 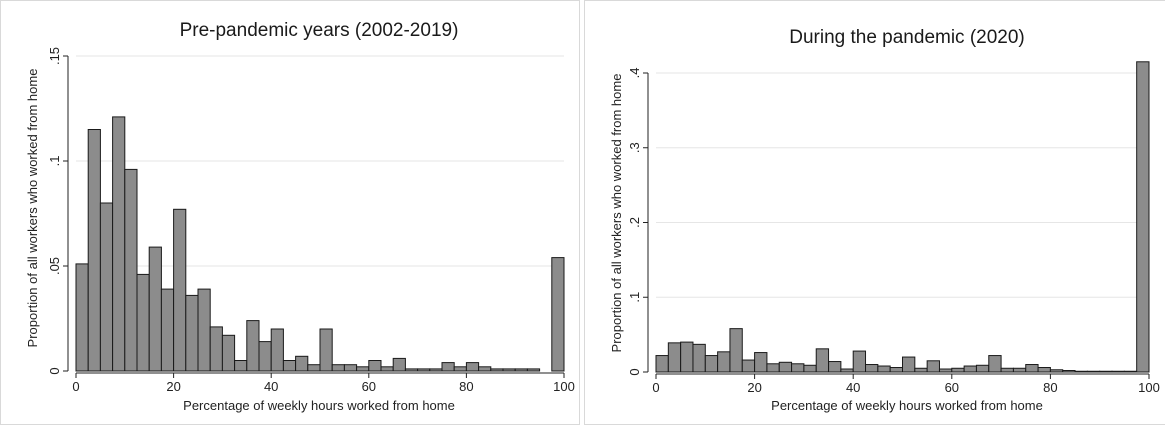 I want to click on y-tick-label: .2, so click(x=634, y=222).